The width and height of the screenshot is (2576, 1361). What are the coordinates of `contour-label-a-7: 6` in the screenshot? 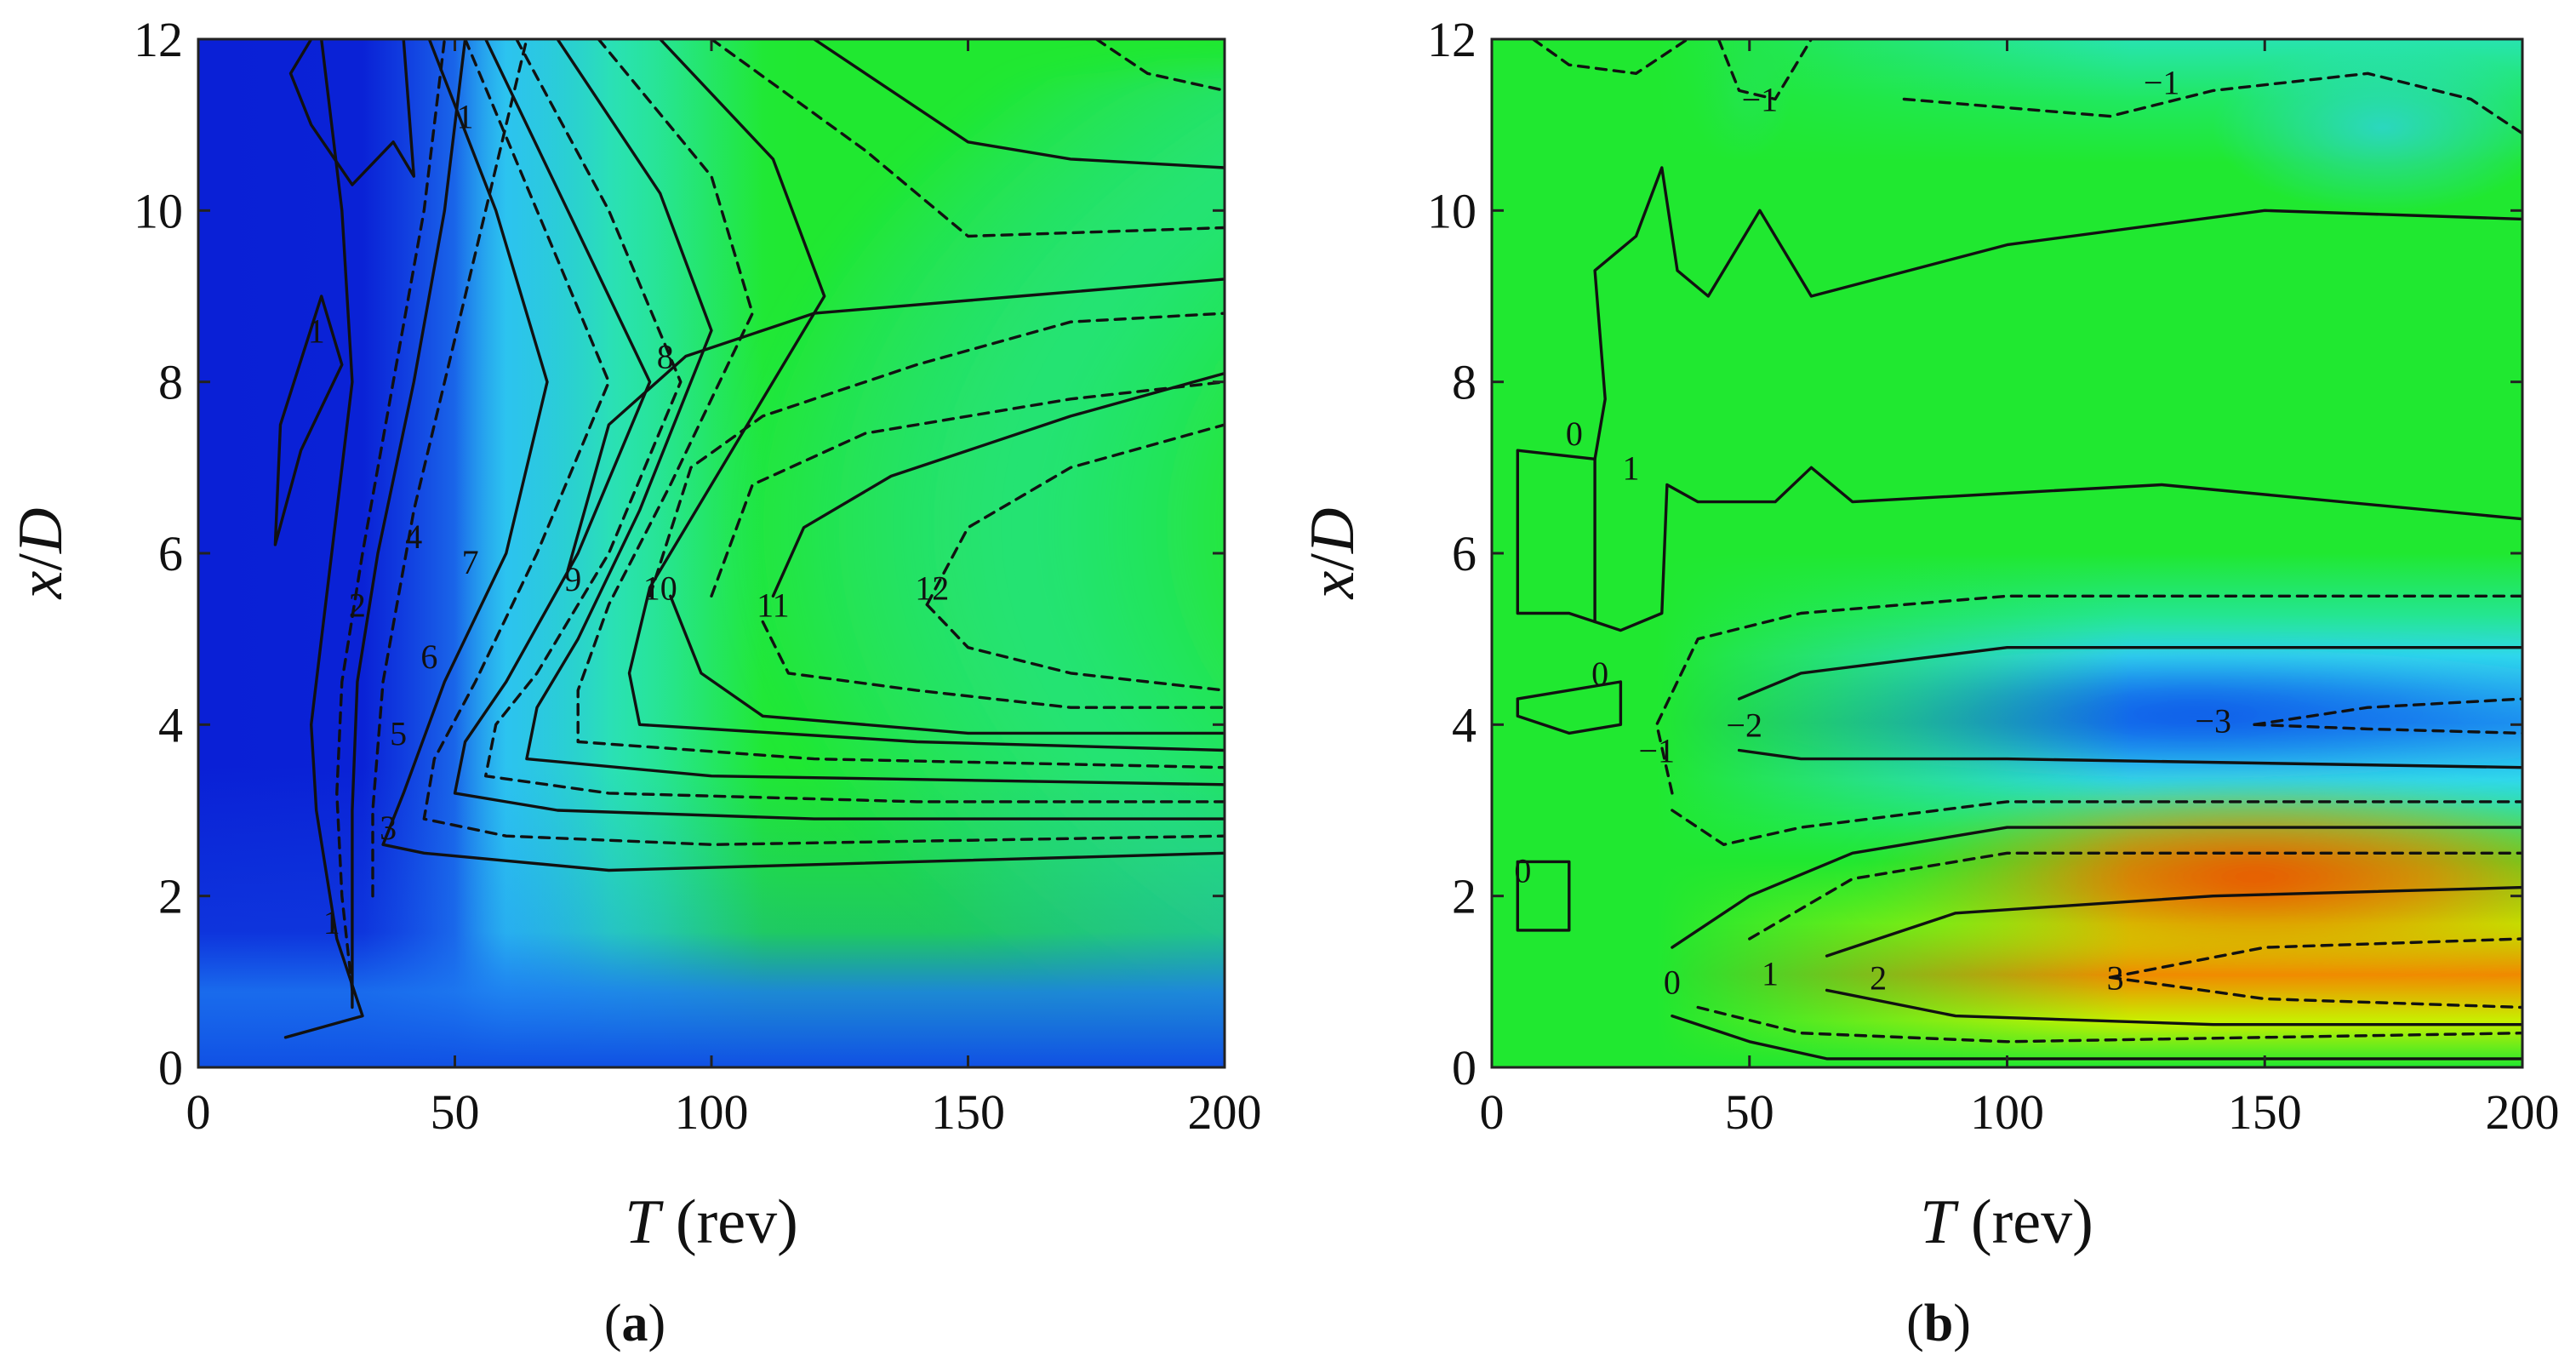 It's located at (428, 657).